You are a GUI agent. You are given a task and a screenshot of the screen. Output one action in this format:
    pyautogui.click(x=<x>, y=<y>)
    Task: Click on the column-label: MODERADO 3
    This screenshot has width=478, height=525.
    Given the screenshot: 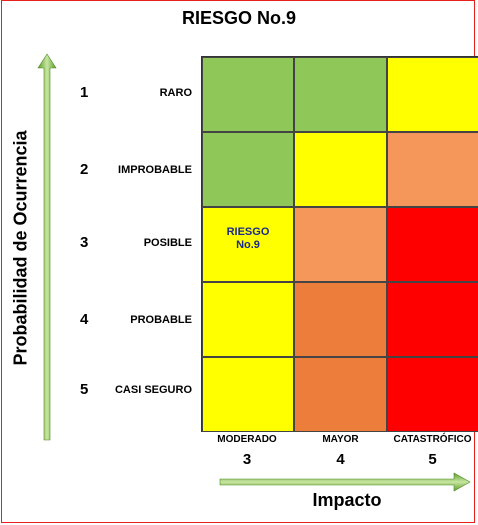 What is the action you would take?
    pyautogui.click(x=247, y=451)
    